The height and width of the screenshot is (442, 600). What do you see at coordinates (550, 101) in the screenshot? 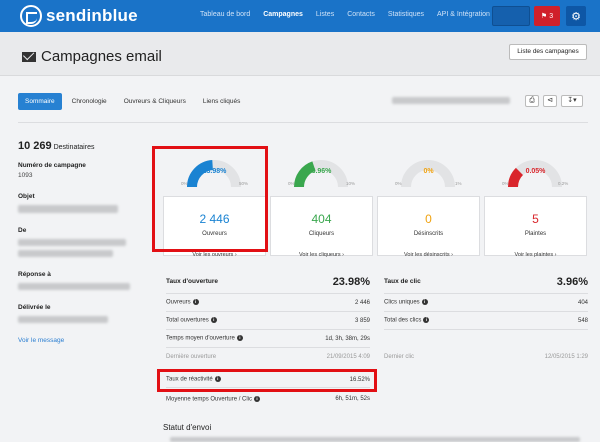
I see `share-button: ⊲` at bounding box center [550, 101].